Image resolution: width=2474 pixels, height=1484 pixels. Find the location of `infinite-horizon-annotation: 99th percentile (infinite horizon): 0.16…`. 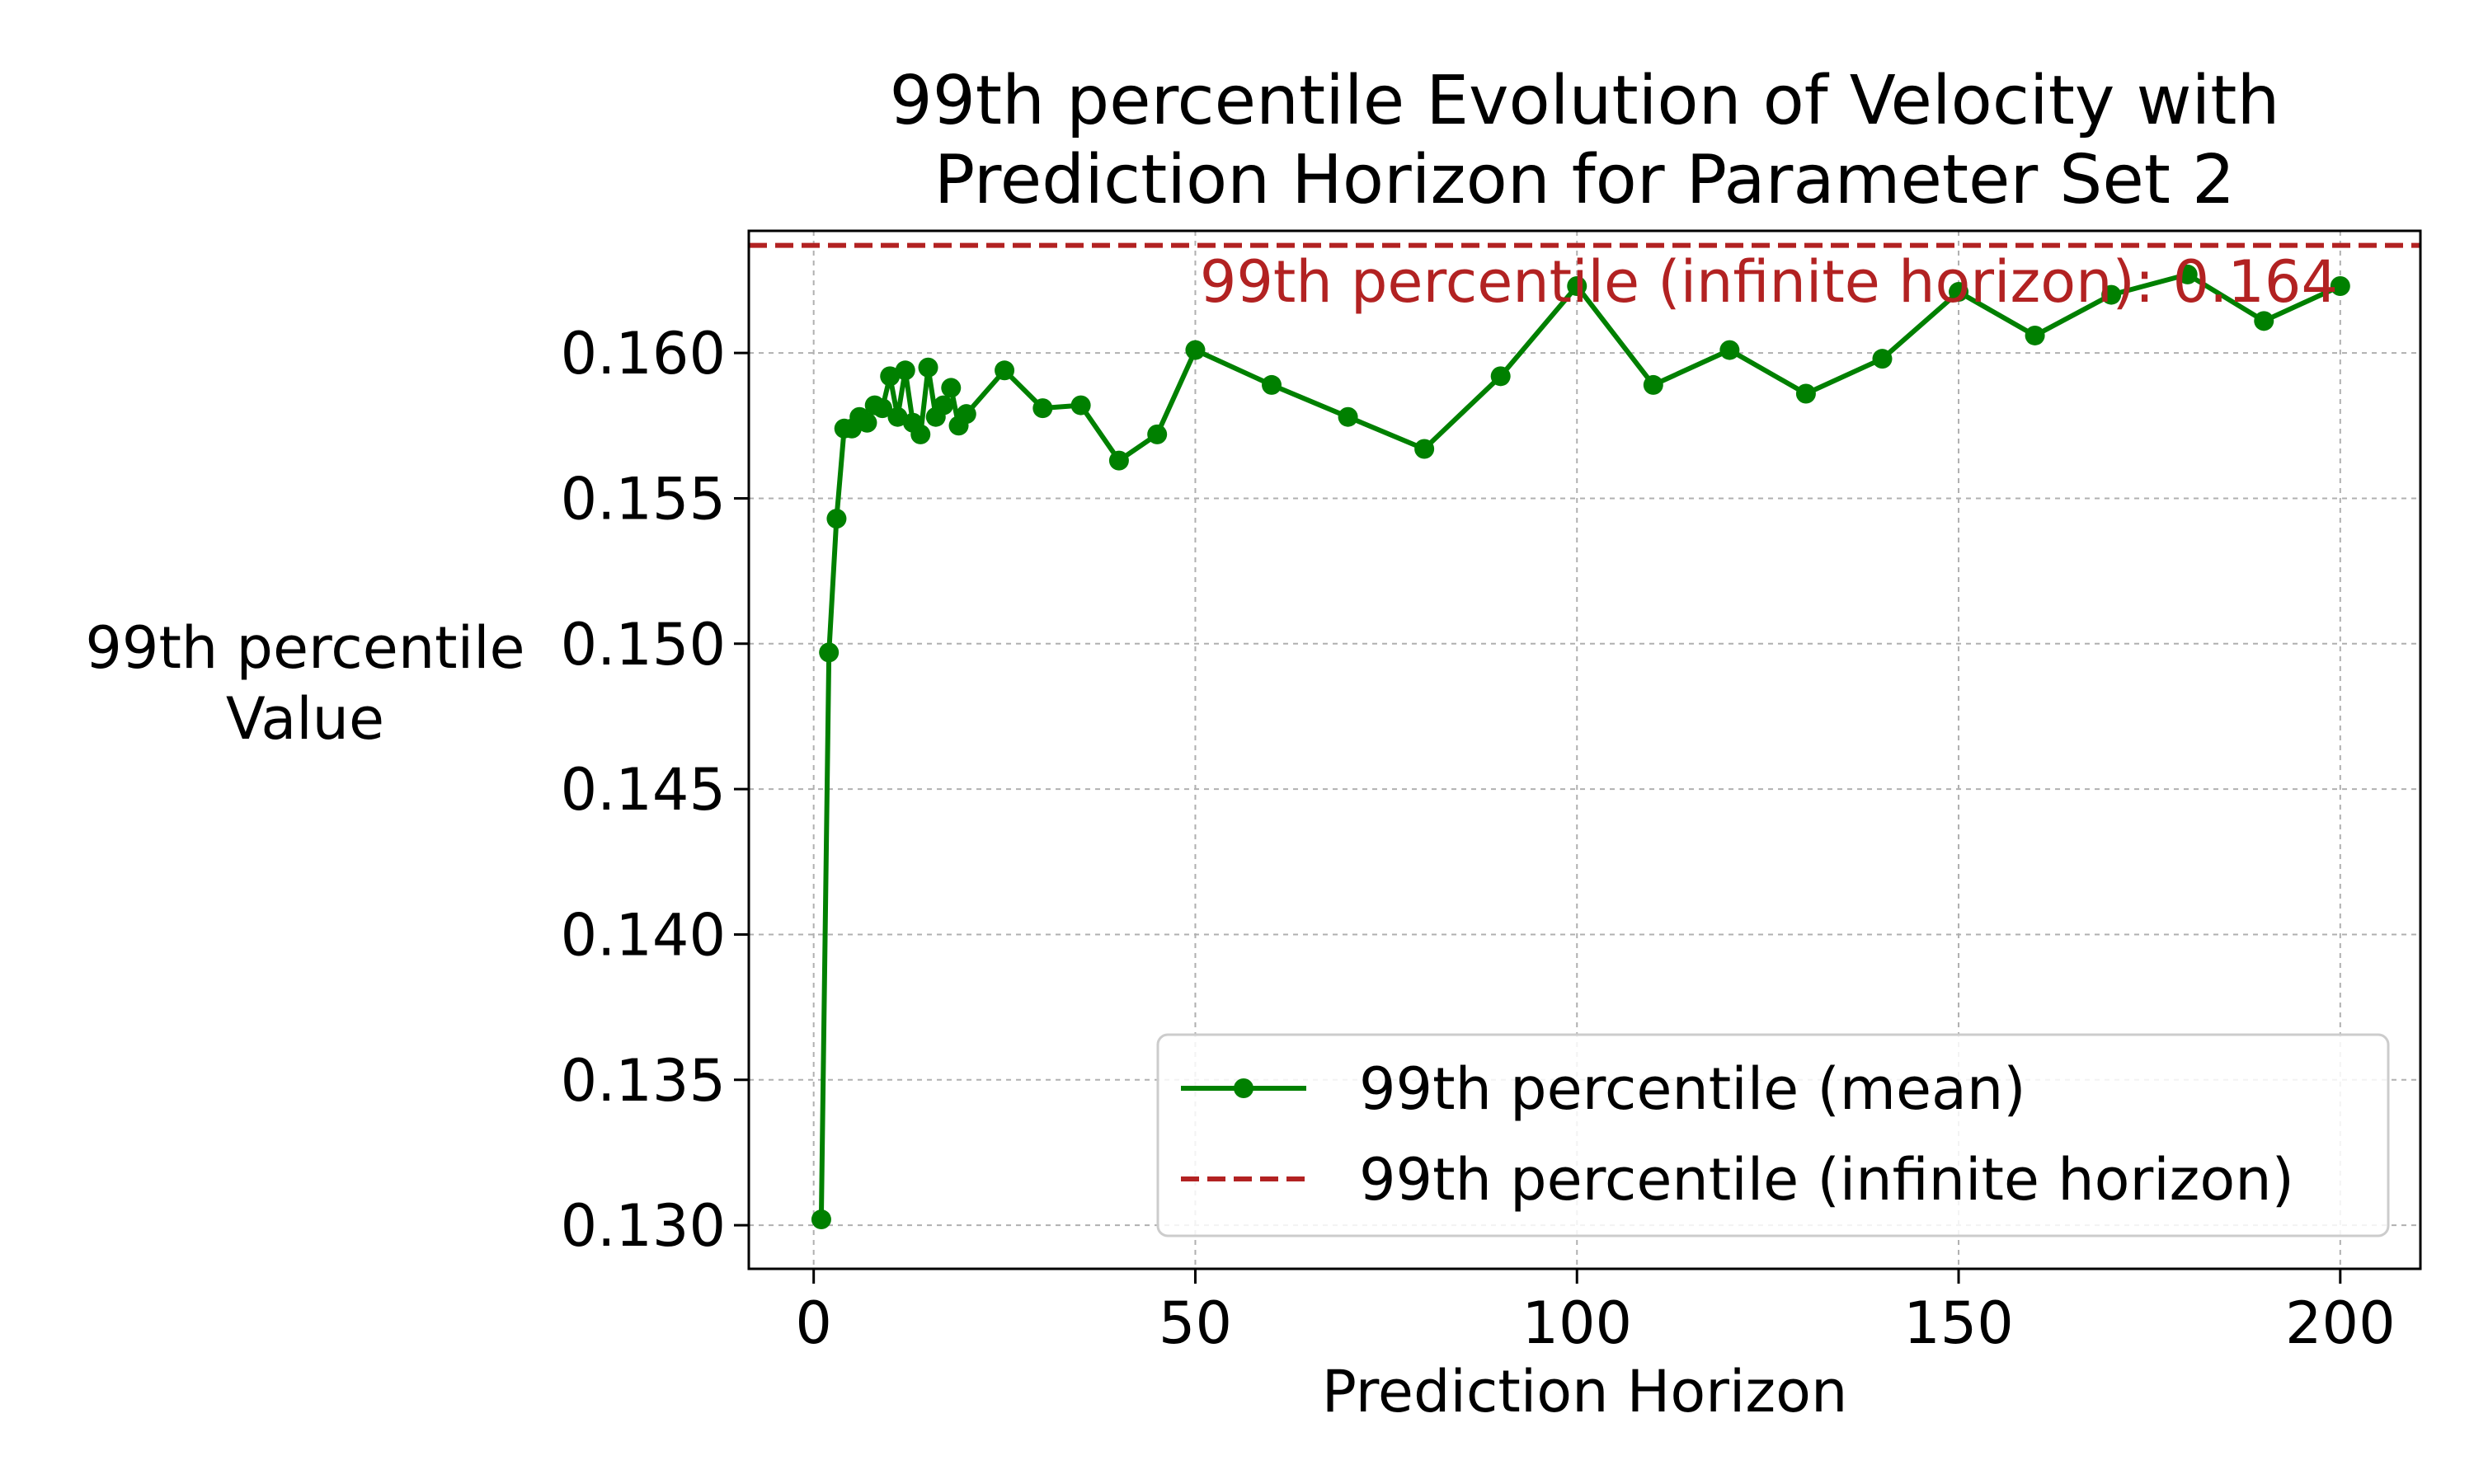

infinite-horizon-annotation: 99th percentile (infinite horizon): 0.16… is located at coordinates (1769, 282).